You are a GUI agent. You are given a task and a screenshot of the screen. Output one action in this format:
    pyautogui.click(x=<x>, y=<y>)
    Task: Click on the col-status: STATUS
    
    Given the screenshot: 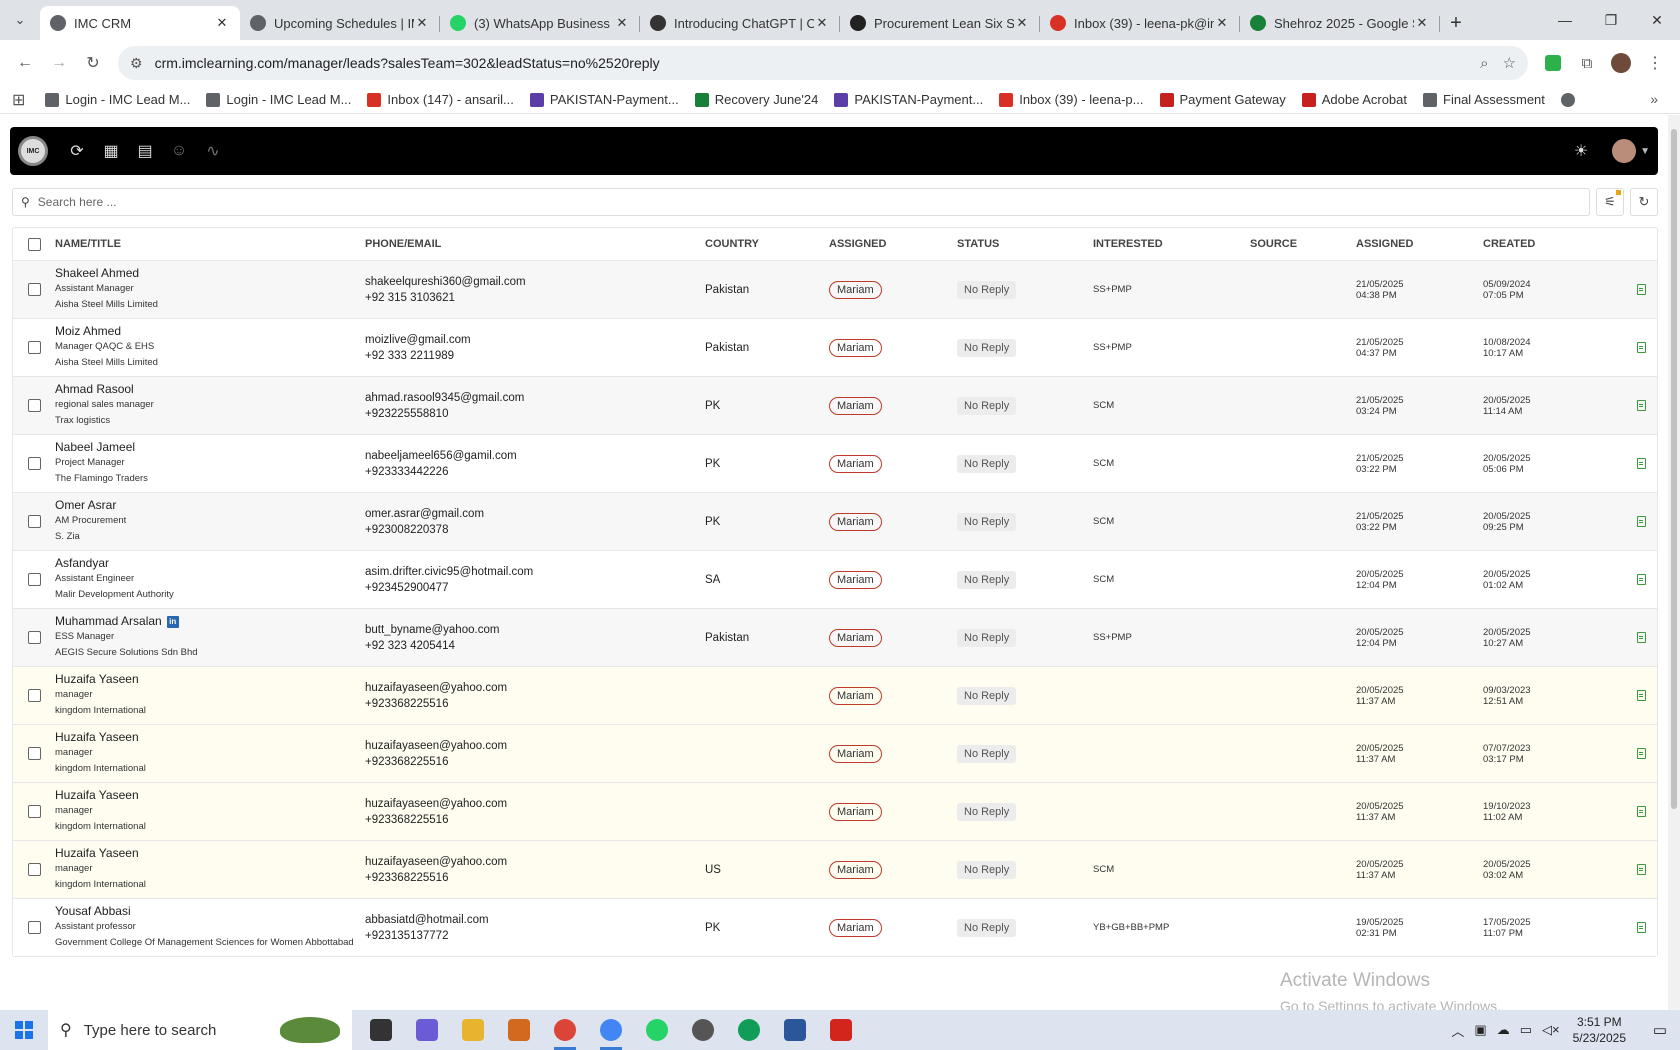 What is the action you would take?
    pyautogui.click(x=978, y=244)
    